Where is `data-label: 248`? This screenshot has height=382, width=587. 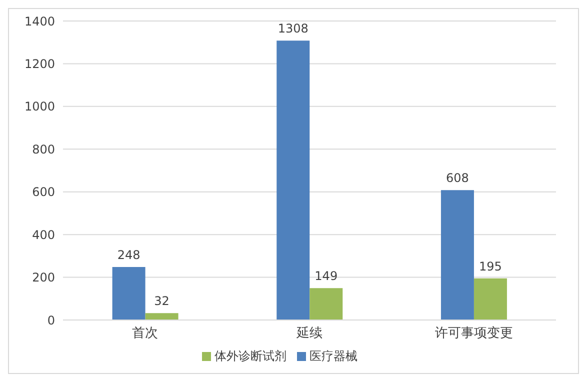 data-label: 248 is located at coordinates (128, 255).